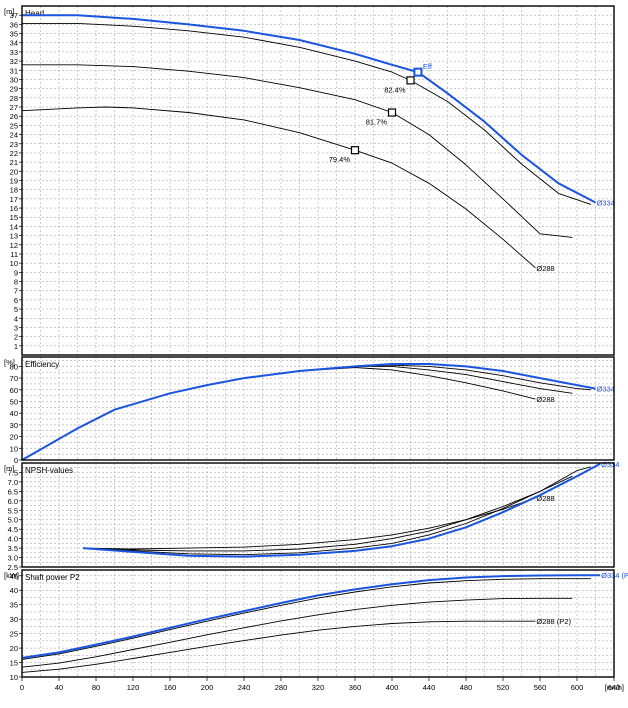 This screenshot has height=708, width=628. I want to click on y-tick-label: 18, so click(14, 190).